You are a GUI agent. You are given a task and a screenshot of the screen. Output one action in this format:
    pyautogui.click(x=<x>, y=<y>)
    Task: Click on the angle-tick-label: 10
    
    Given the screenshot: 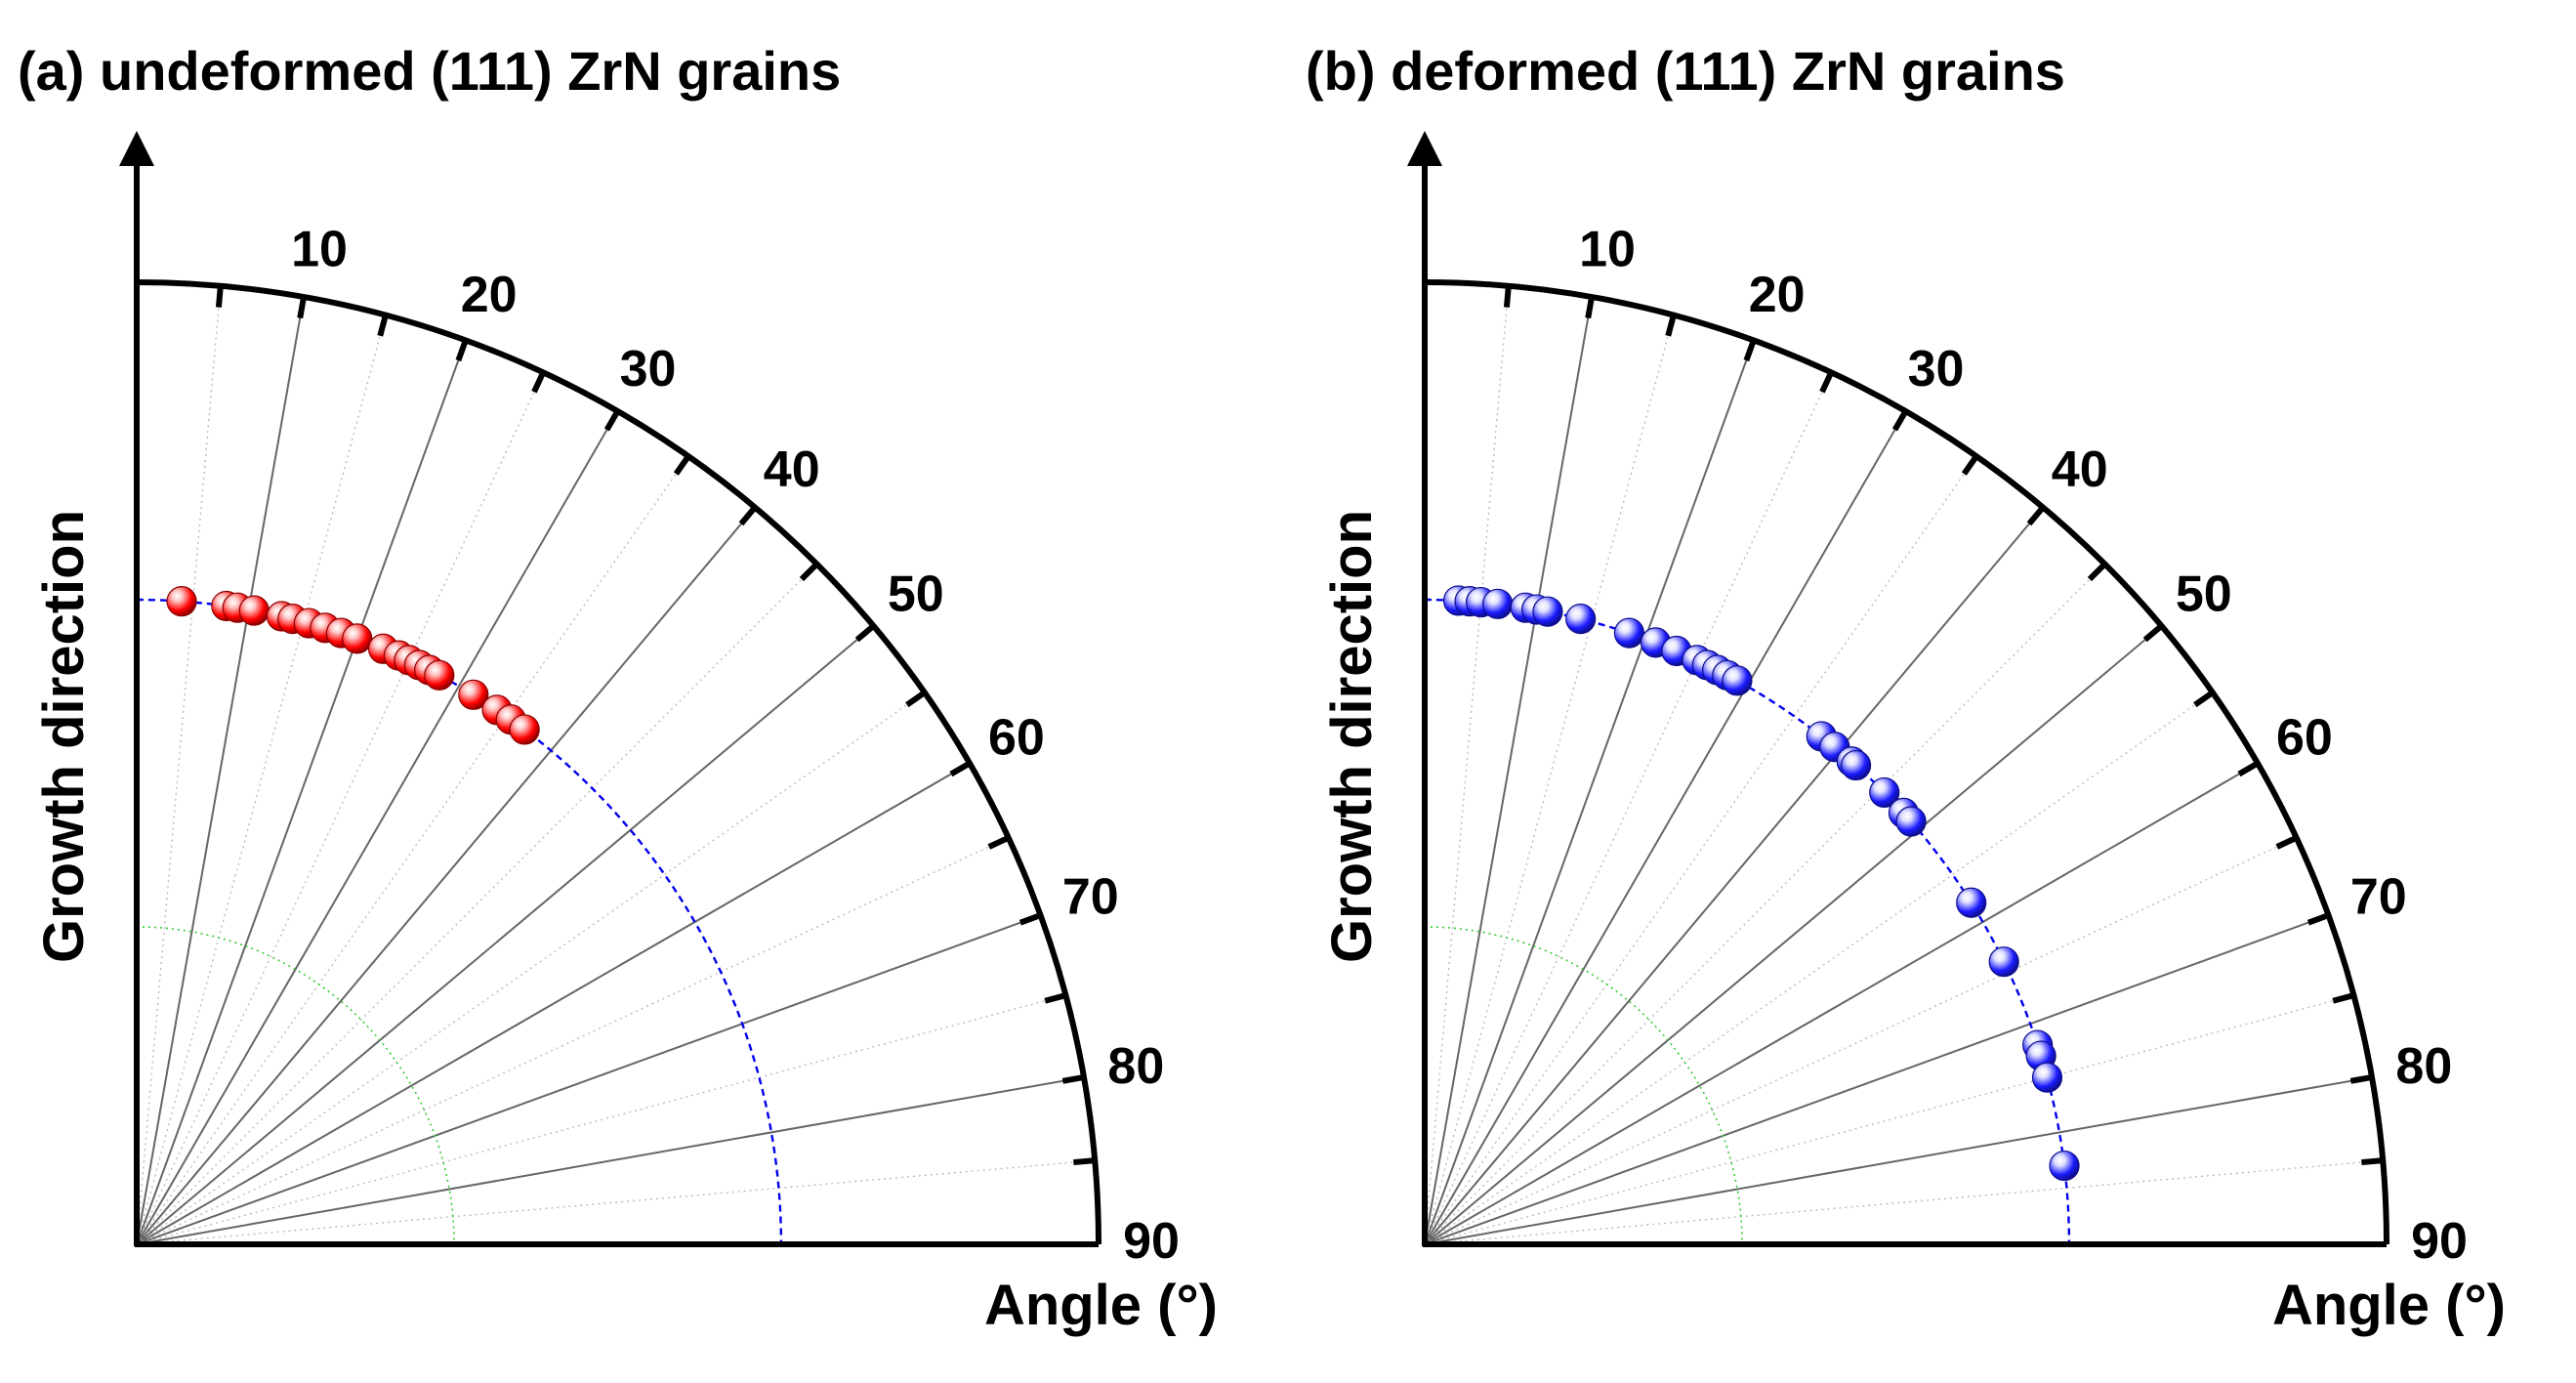 What is the action you would take?
    pyautogui.click(x=1608, y=250)
    